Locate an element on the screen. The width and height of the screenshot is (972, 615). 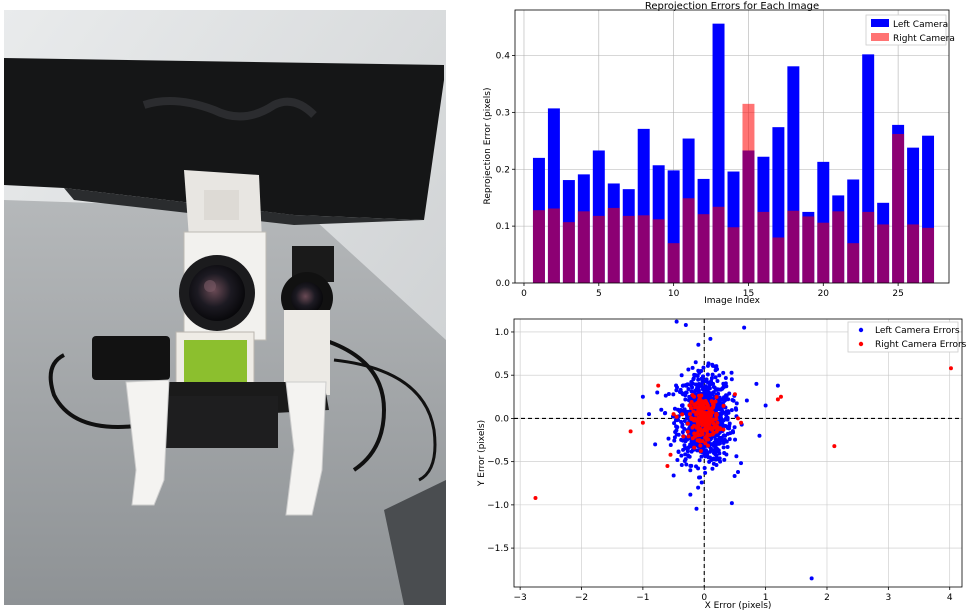
bar-x-tick-label: 5 is located at coordinates (599, 294).